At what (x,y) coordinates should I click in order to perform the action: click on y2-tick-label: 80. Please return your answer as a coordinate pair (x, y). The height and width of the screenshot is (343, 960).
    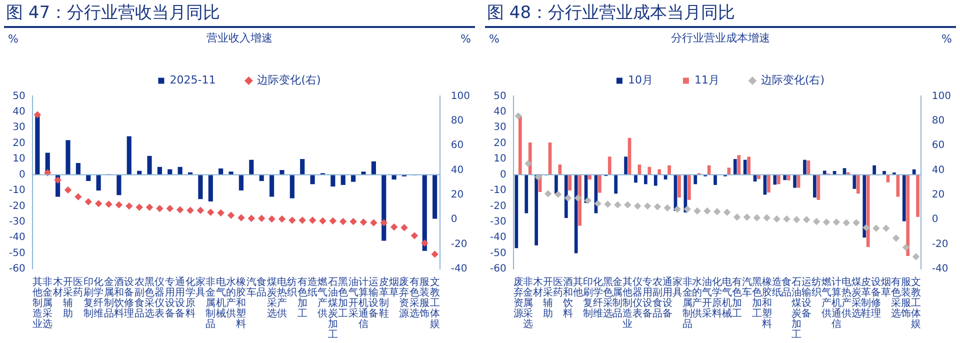
    Looking at the image, I should click on (938, 120).